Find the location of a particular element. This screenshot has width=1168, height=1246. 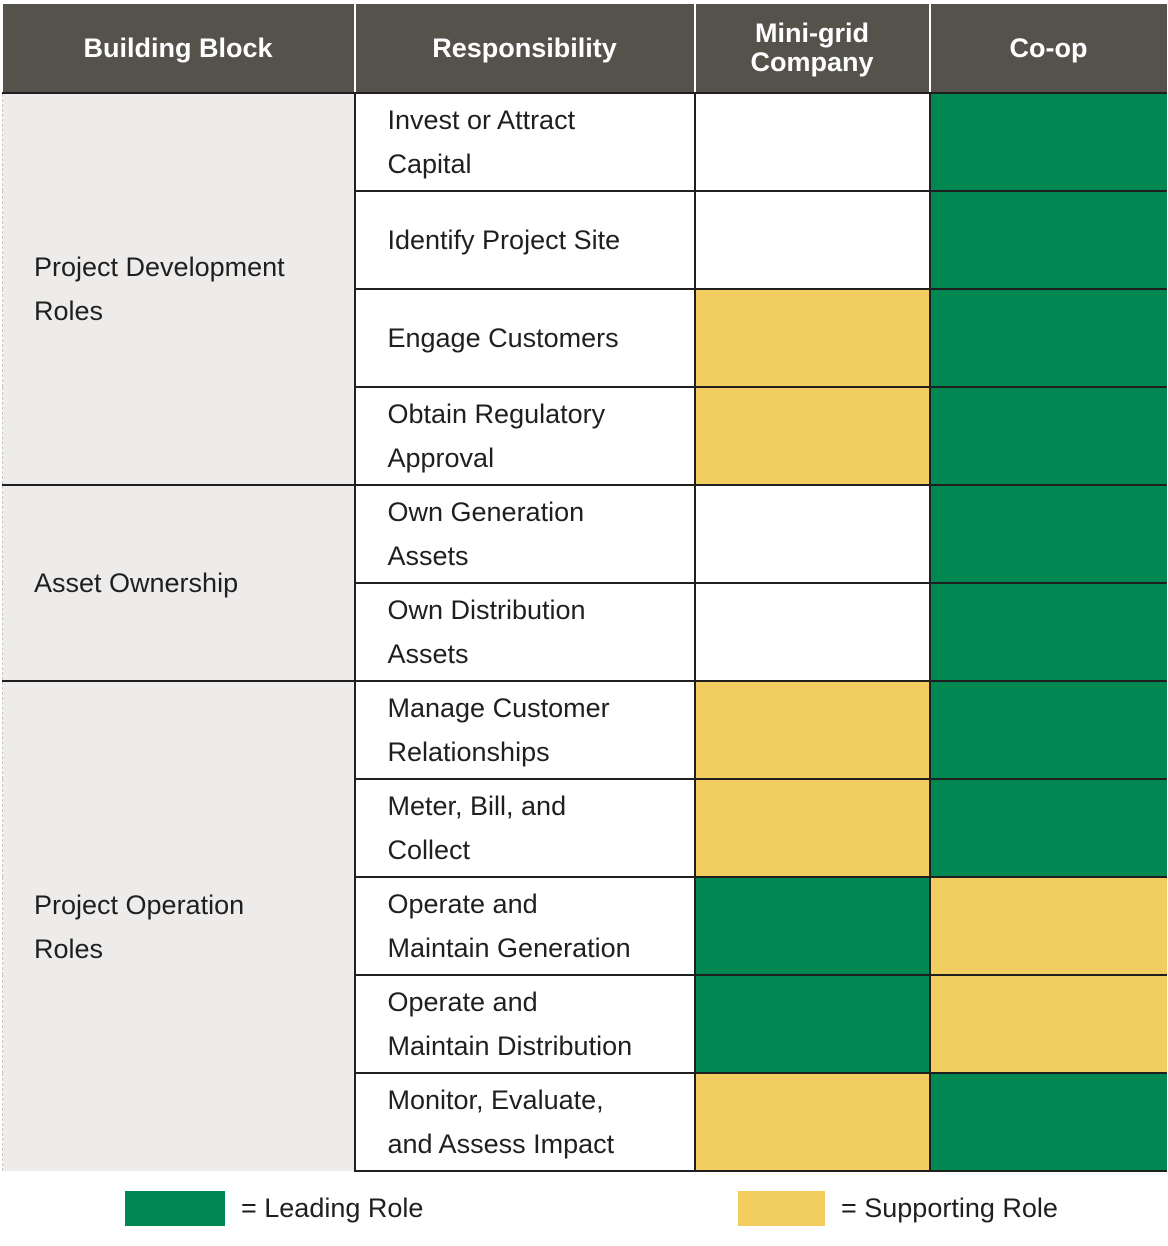

legend-supporting-label: = Supporting Role is located at coordinates (949, 1208).